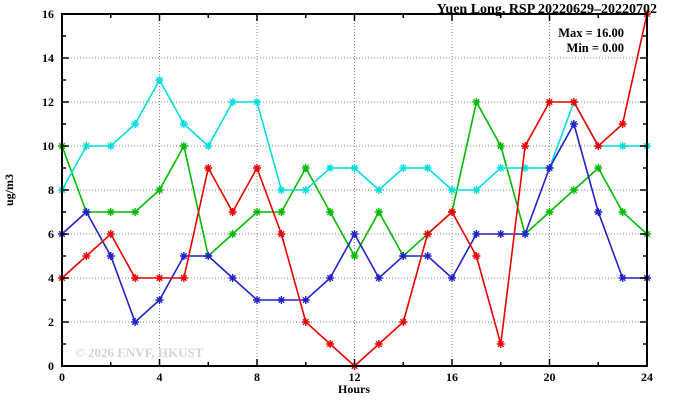 This screenshot has width=674, height=409. Describe the element at coordinates (550, 377) in the screenshot. I see `x-tick-label: 20` at that location.